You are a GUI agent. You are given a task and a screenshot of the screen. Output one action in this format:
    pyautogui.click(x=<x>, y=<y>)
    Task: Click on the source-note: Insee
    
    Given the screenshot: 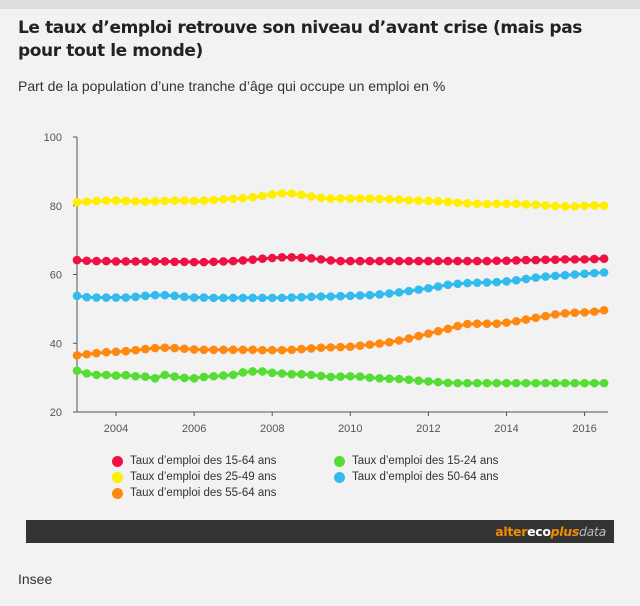 What is the action you would take?
    pyautogui.click(x=35, y=579)
    